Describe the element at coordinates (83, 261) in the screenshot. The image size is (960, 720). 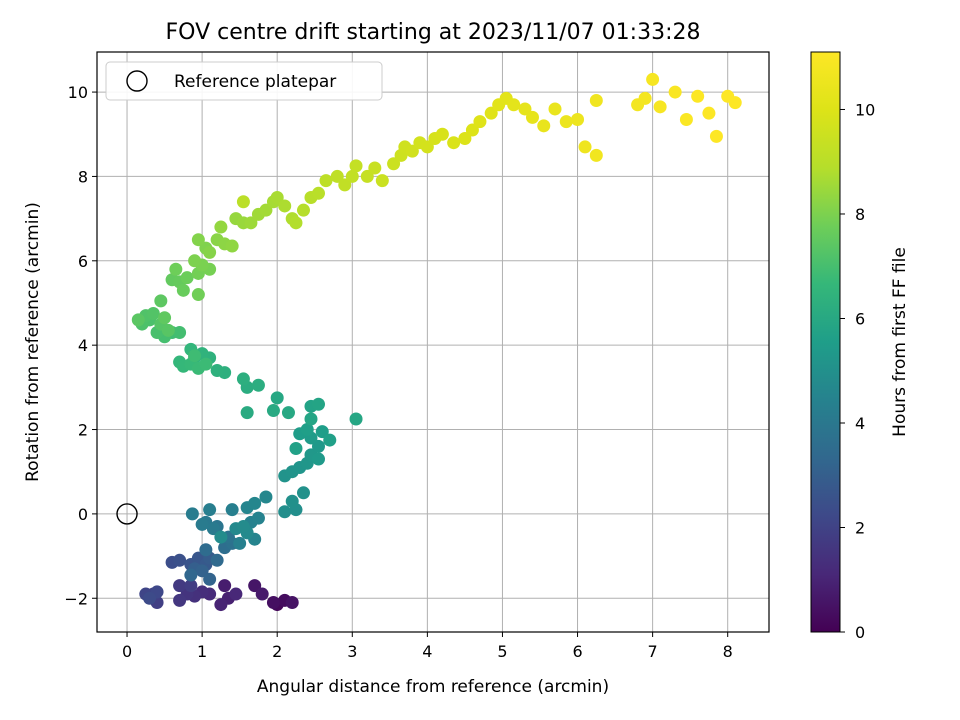
I see `y-tick-label: 6` at that location.